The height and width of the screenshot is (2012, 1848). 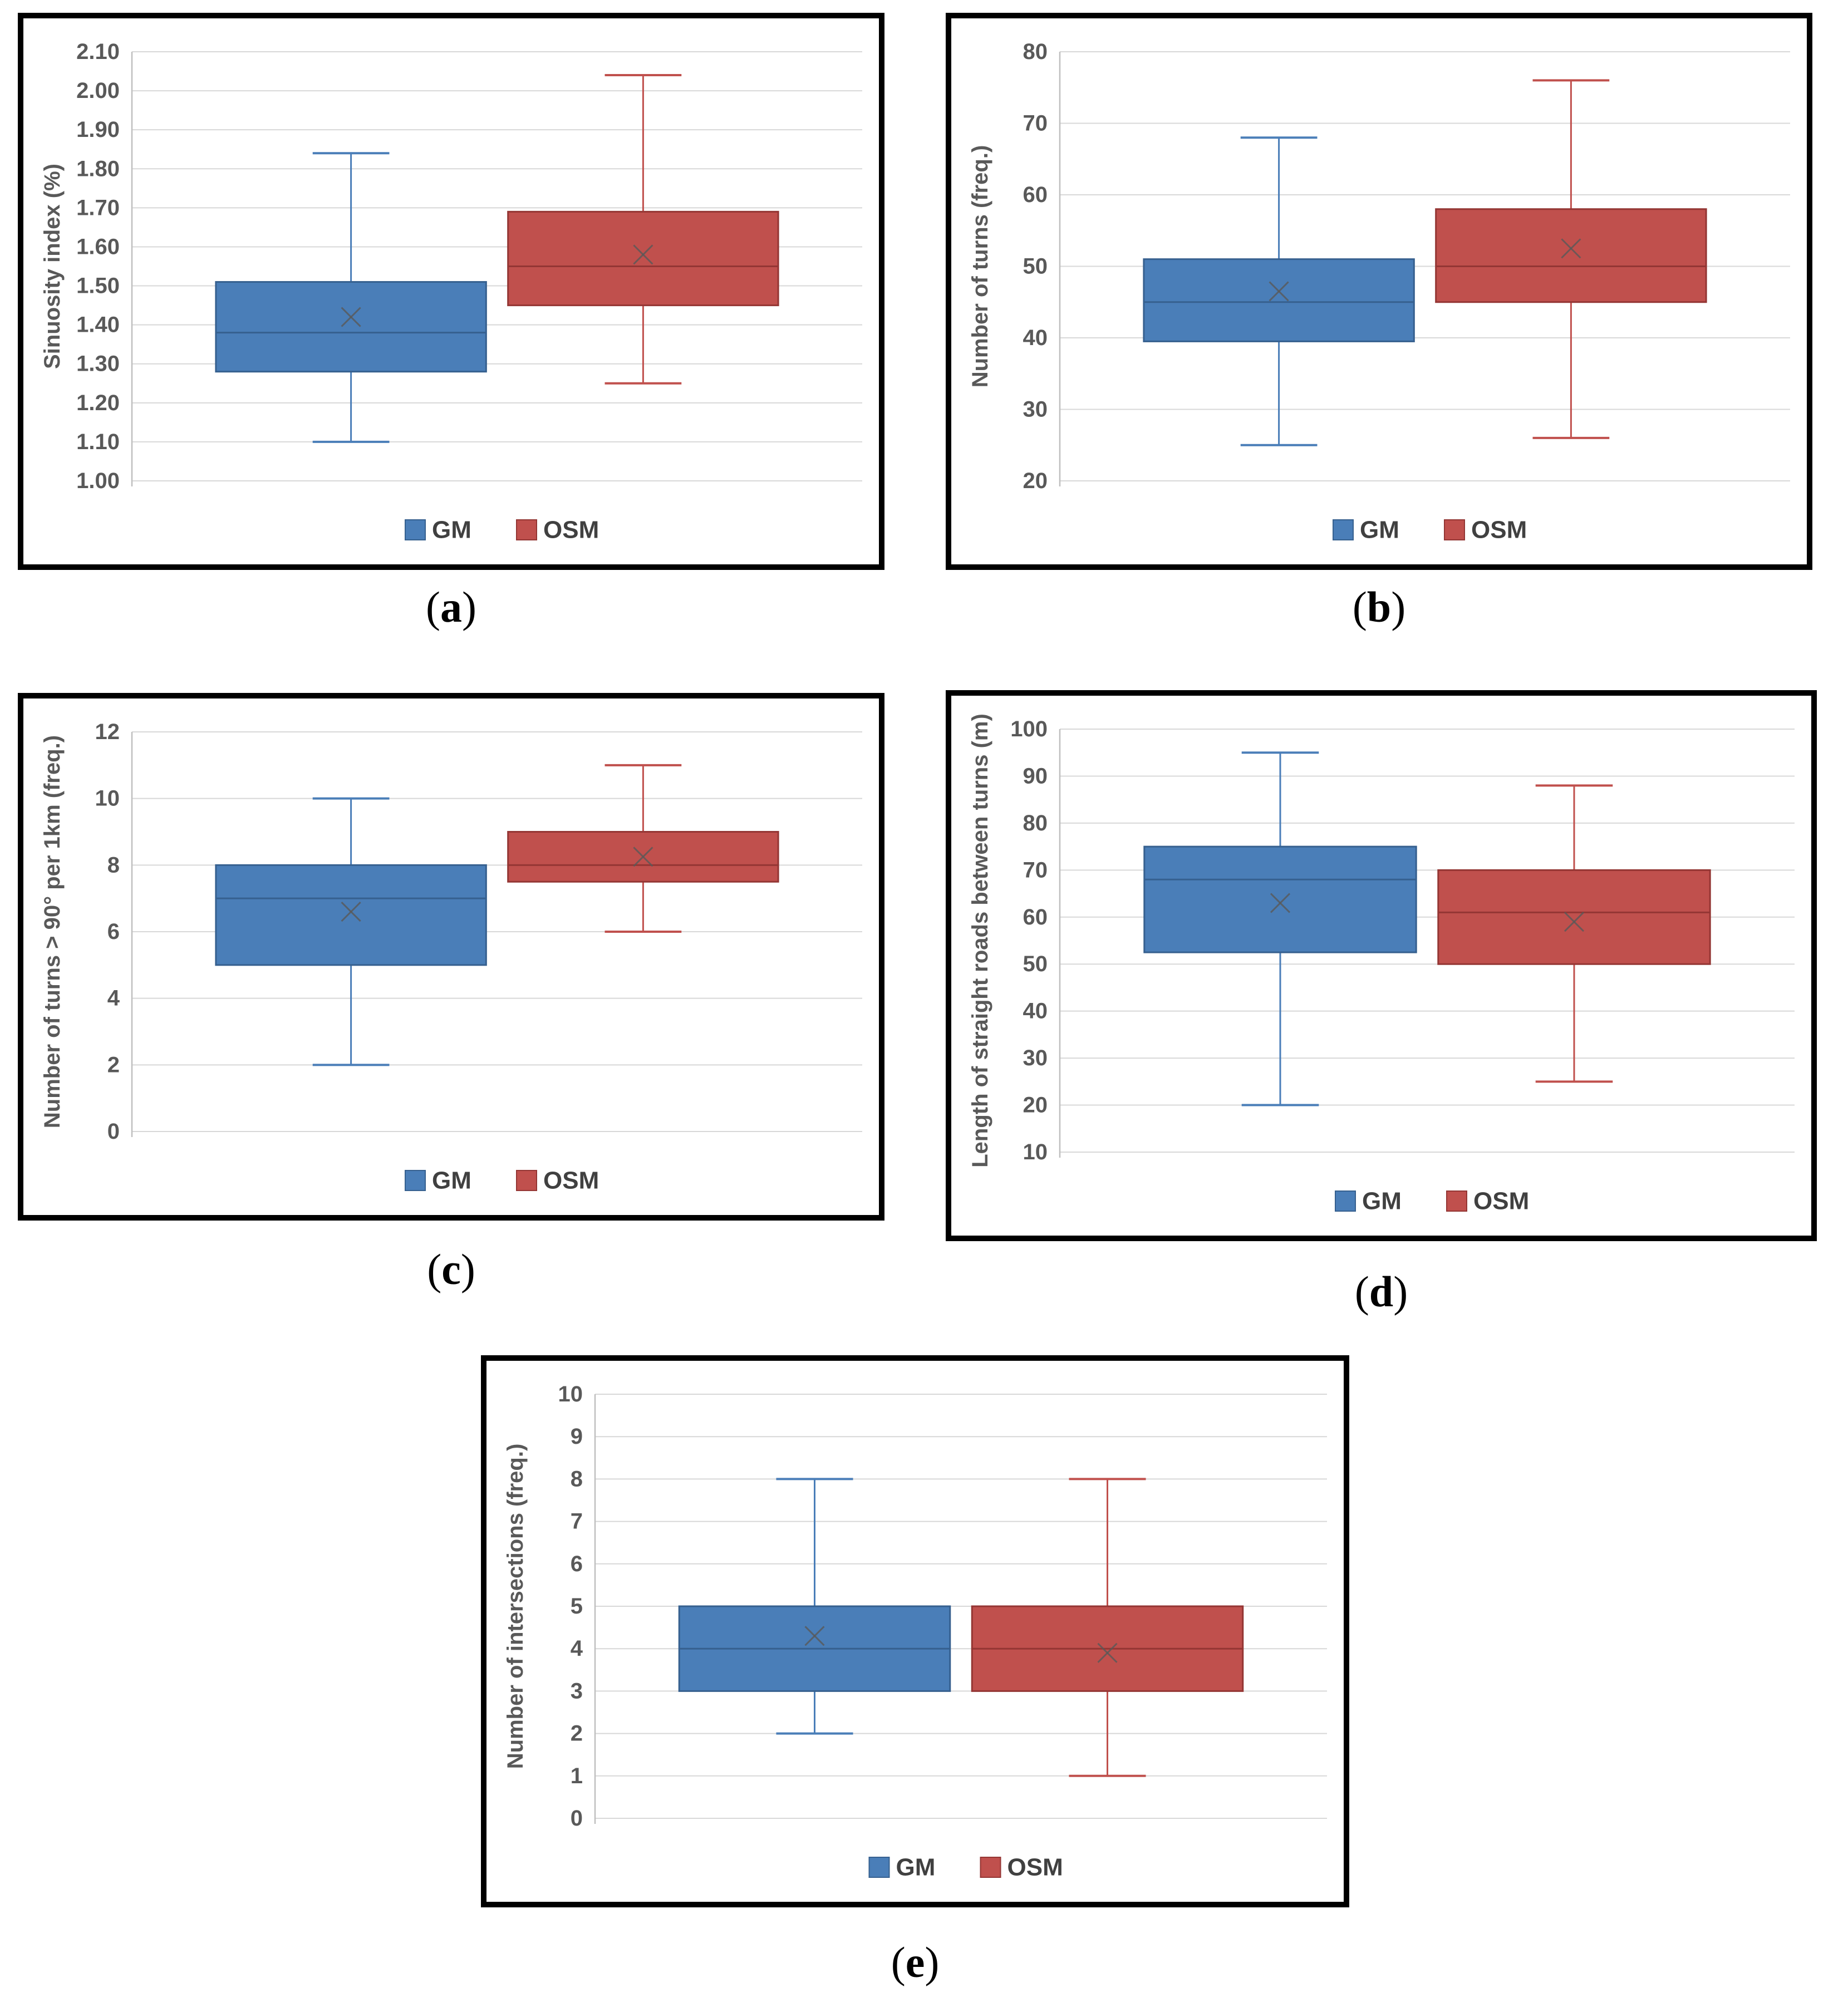 I want to click on y-tick-label: 50, so click(x=1035, y=266).